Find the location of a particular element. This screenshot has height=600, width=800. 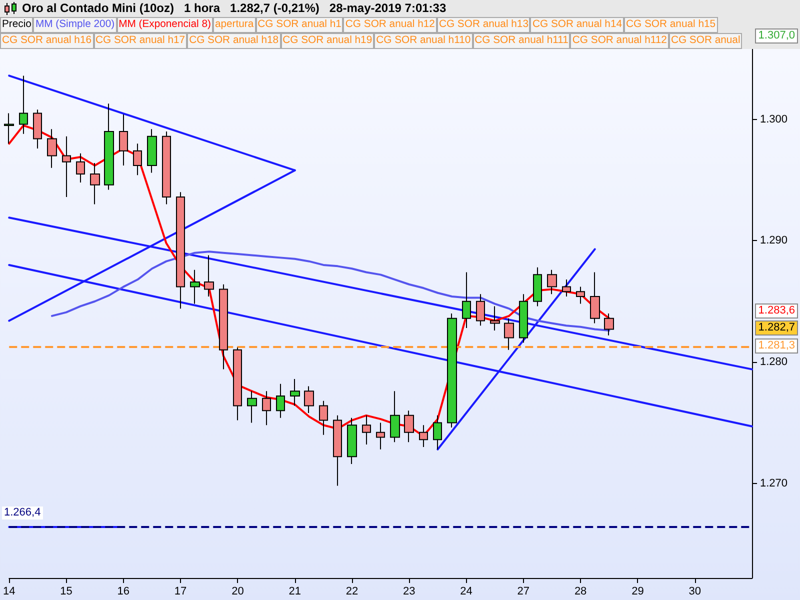

y-tick-label: 1.300 is located at coordinates (774, 119).